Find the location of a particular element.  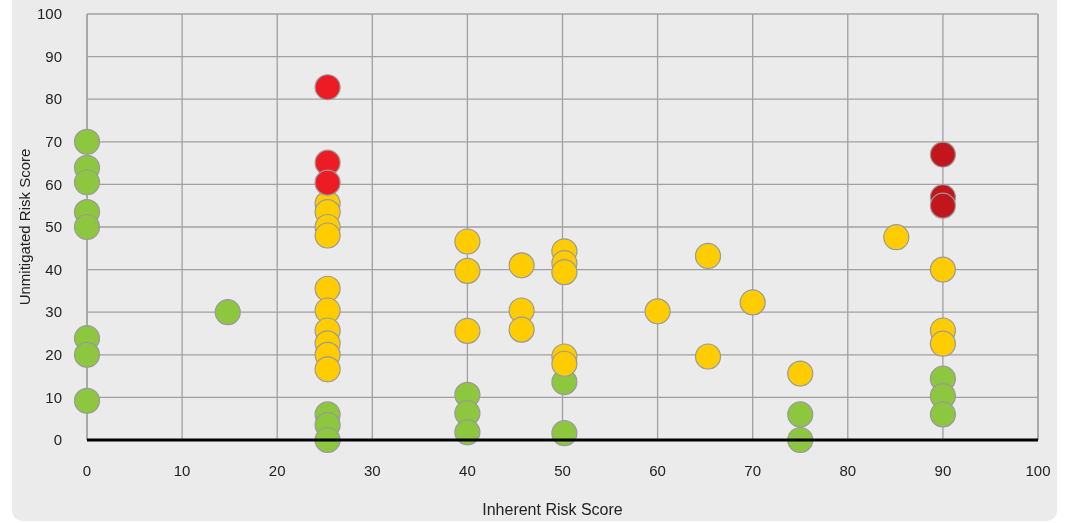

y-tick-label: 40 is located at coordinates (53, 269).